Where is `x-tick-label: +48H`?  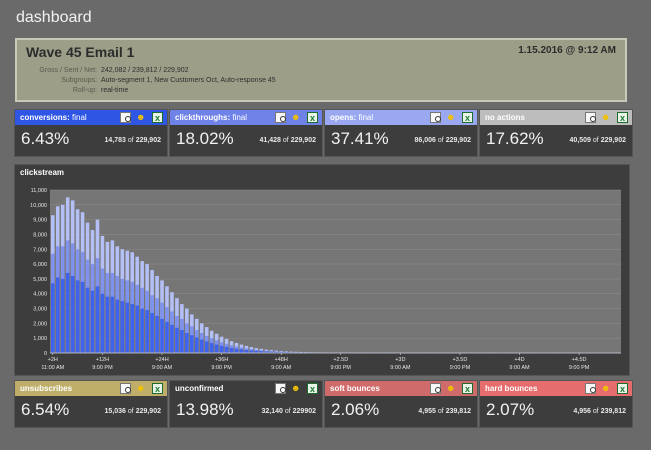
x-tick-label: +48H is located at coordinates (281, 360).